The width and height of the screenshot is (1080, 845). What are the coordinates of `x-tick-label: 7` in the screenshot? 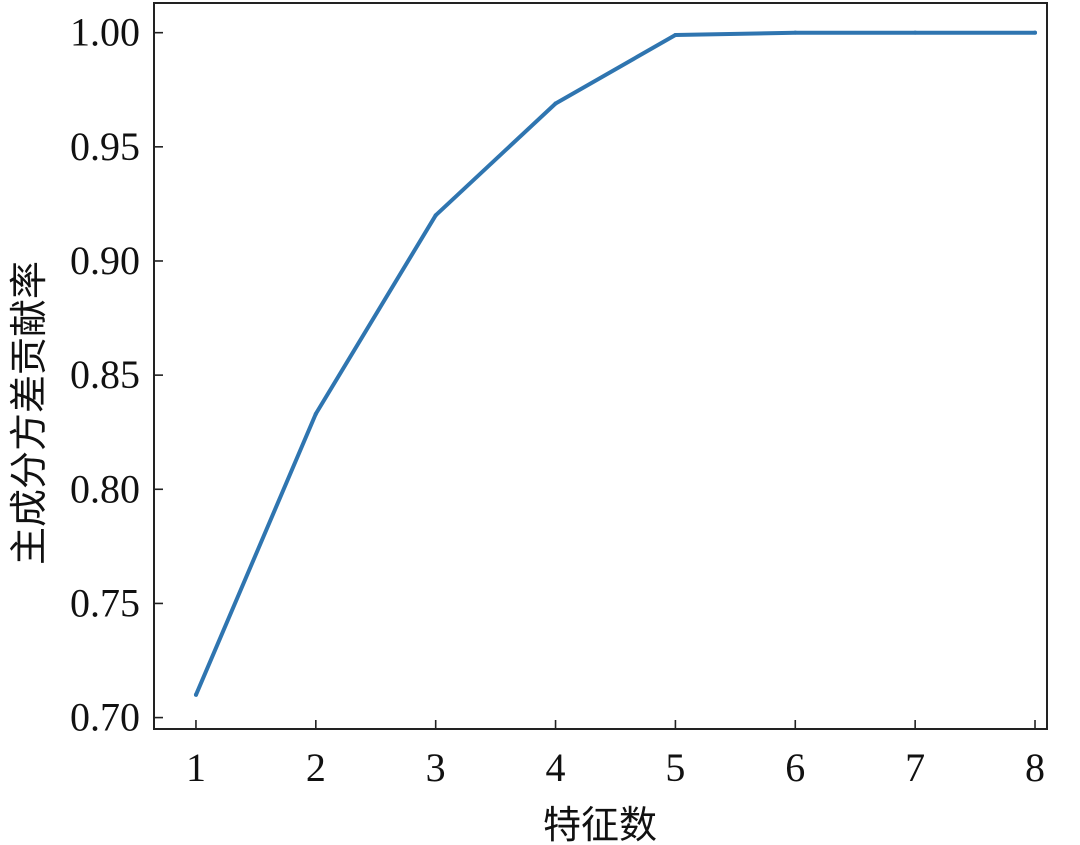 It's located at (915, 767).